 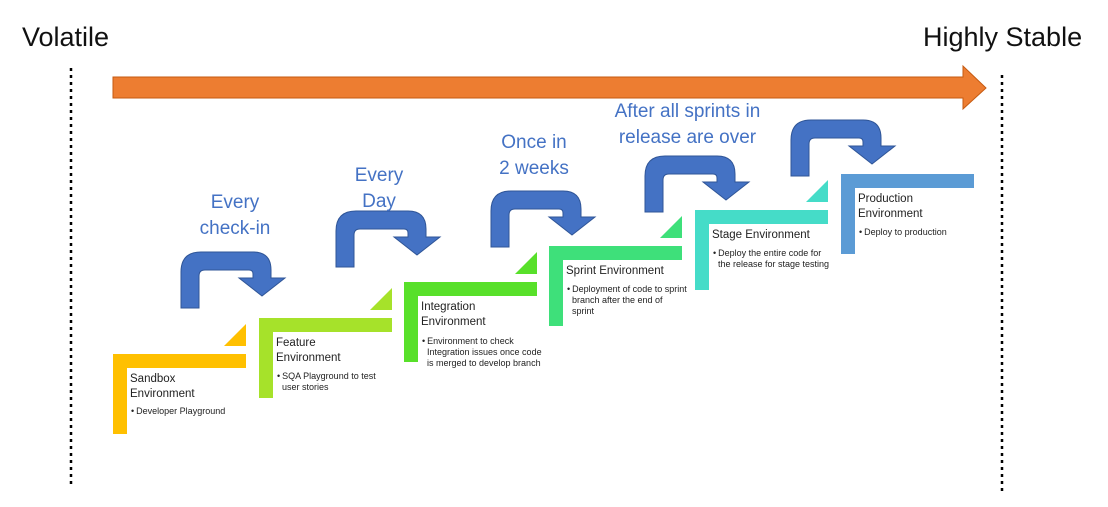 What do you see at coordinates (453, 314) in the screenshot?
I see `integration-title: Integration Environment` at bounding box center [453, 314].